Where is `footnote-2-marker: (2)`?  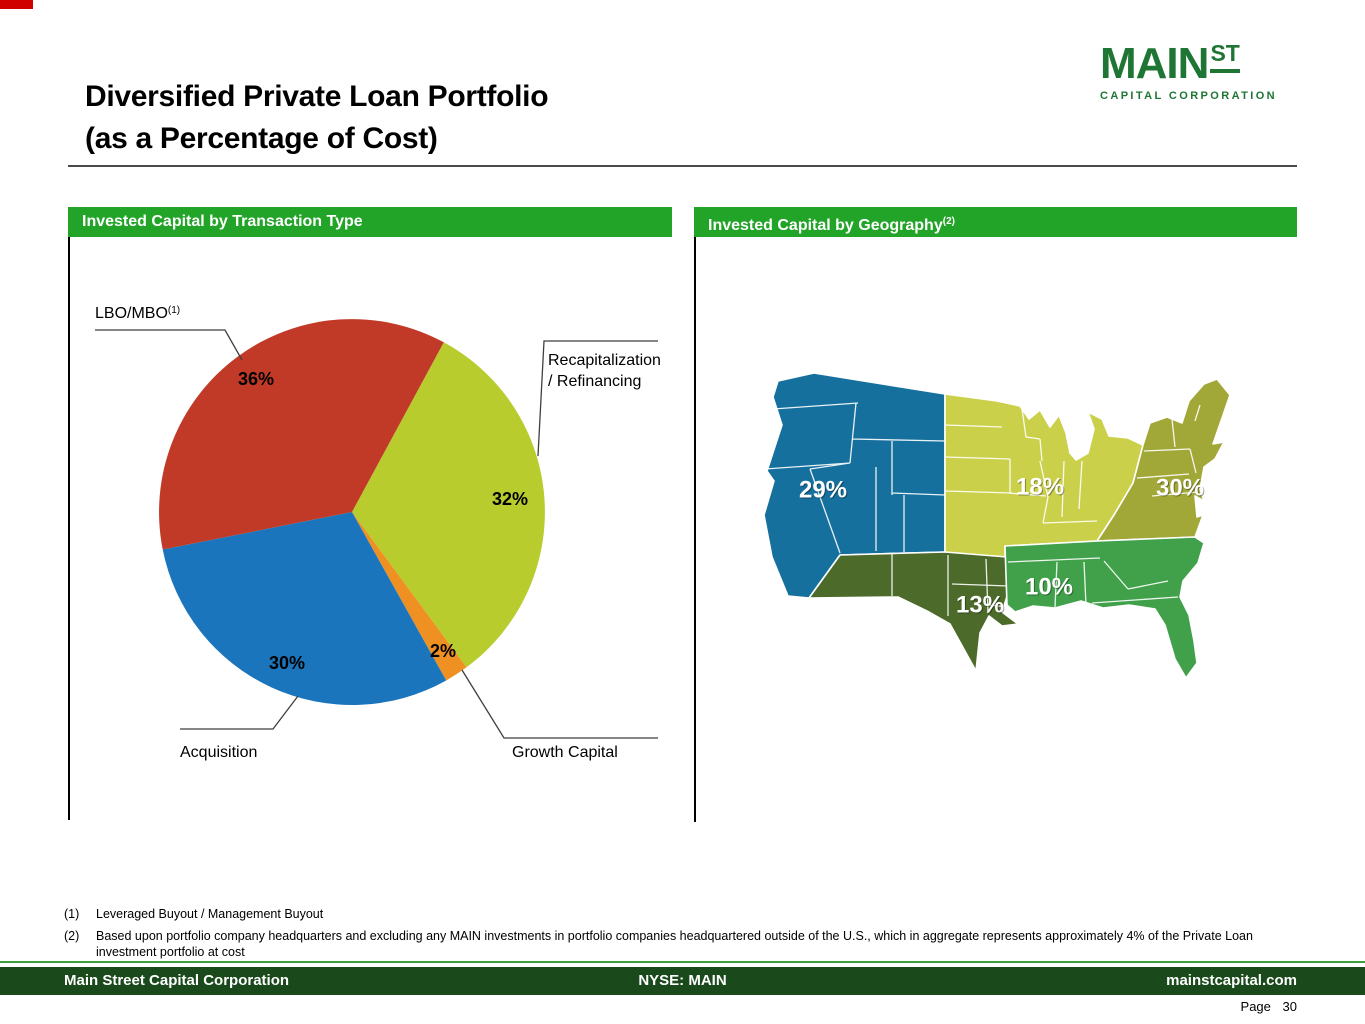 footnote-2-marker: (2) is located at coordinates (72, 936).